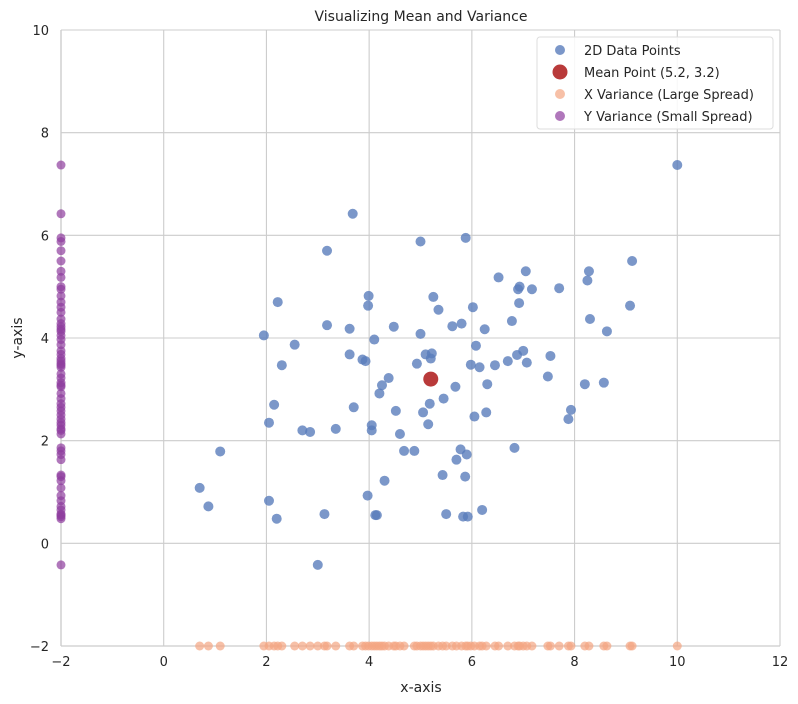 This screenshot has height=704, width=798. Describe the element at coordinates (18, 337) in the screenshot. I see `y-axis-label: y-axis` at that location.